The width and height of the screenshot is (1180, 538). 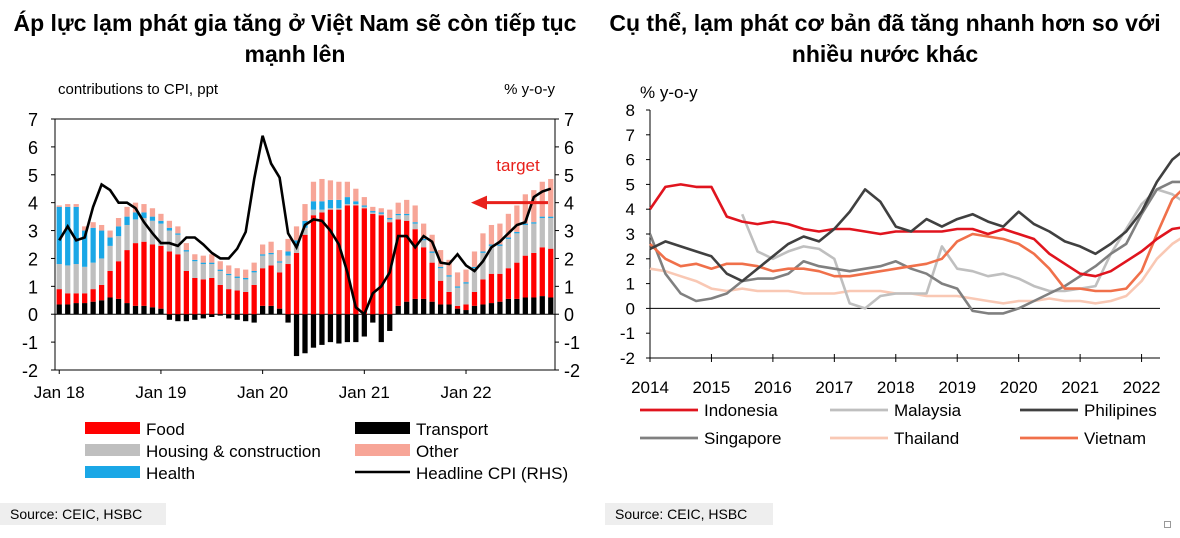 I want to click on right-chart-y-tick: 6, so click(x=630, y=160).